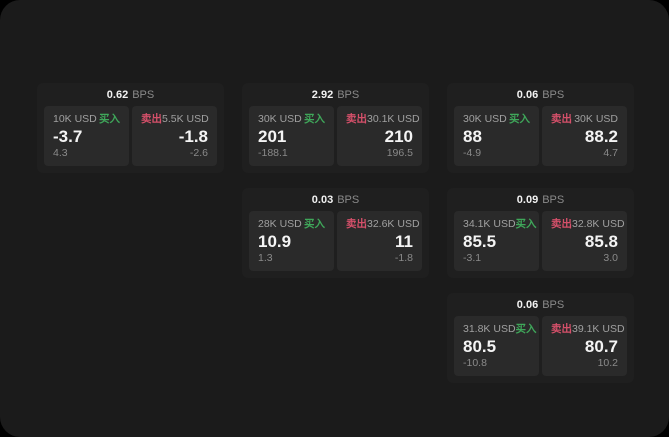 This screenshot has width=669, height=437. I want to click on sell-quote-panel: 卖出 32.8K USD 85.8 3.0, so click(584, 241).